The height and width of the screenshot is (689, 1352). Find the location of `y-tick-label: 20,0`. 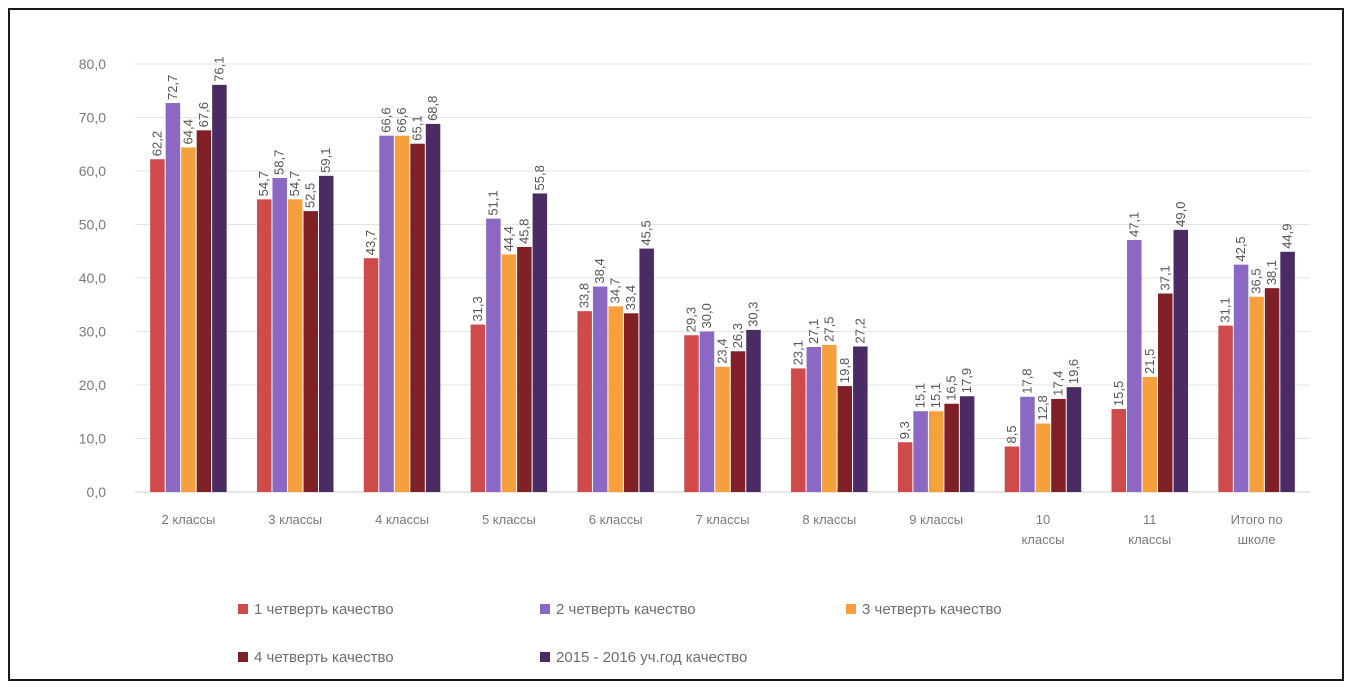

y-tick-label: 20,0 is located at coordinates (92, 385).